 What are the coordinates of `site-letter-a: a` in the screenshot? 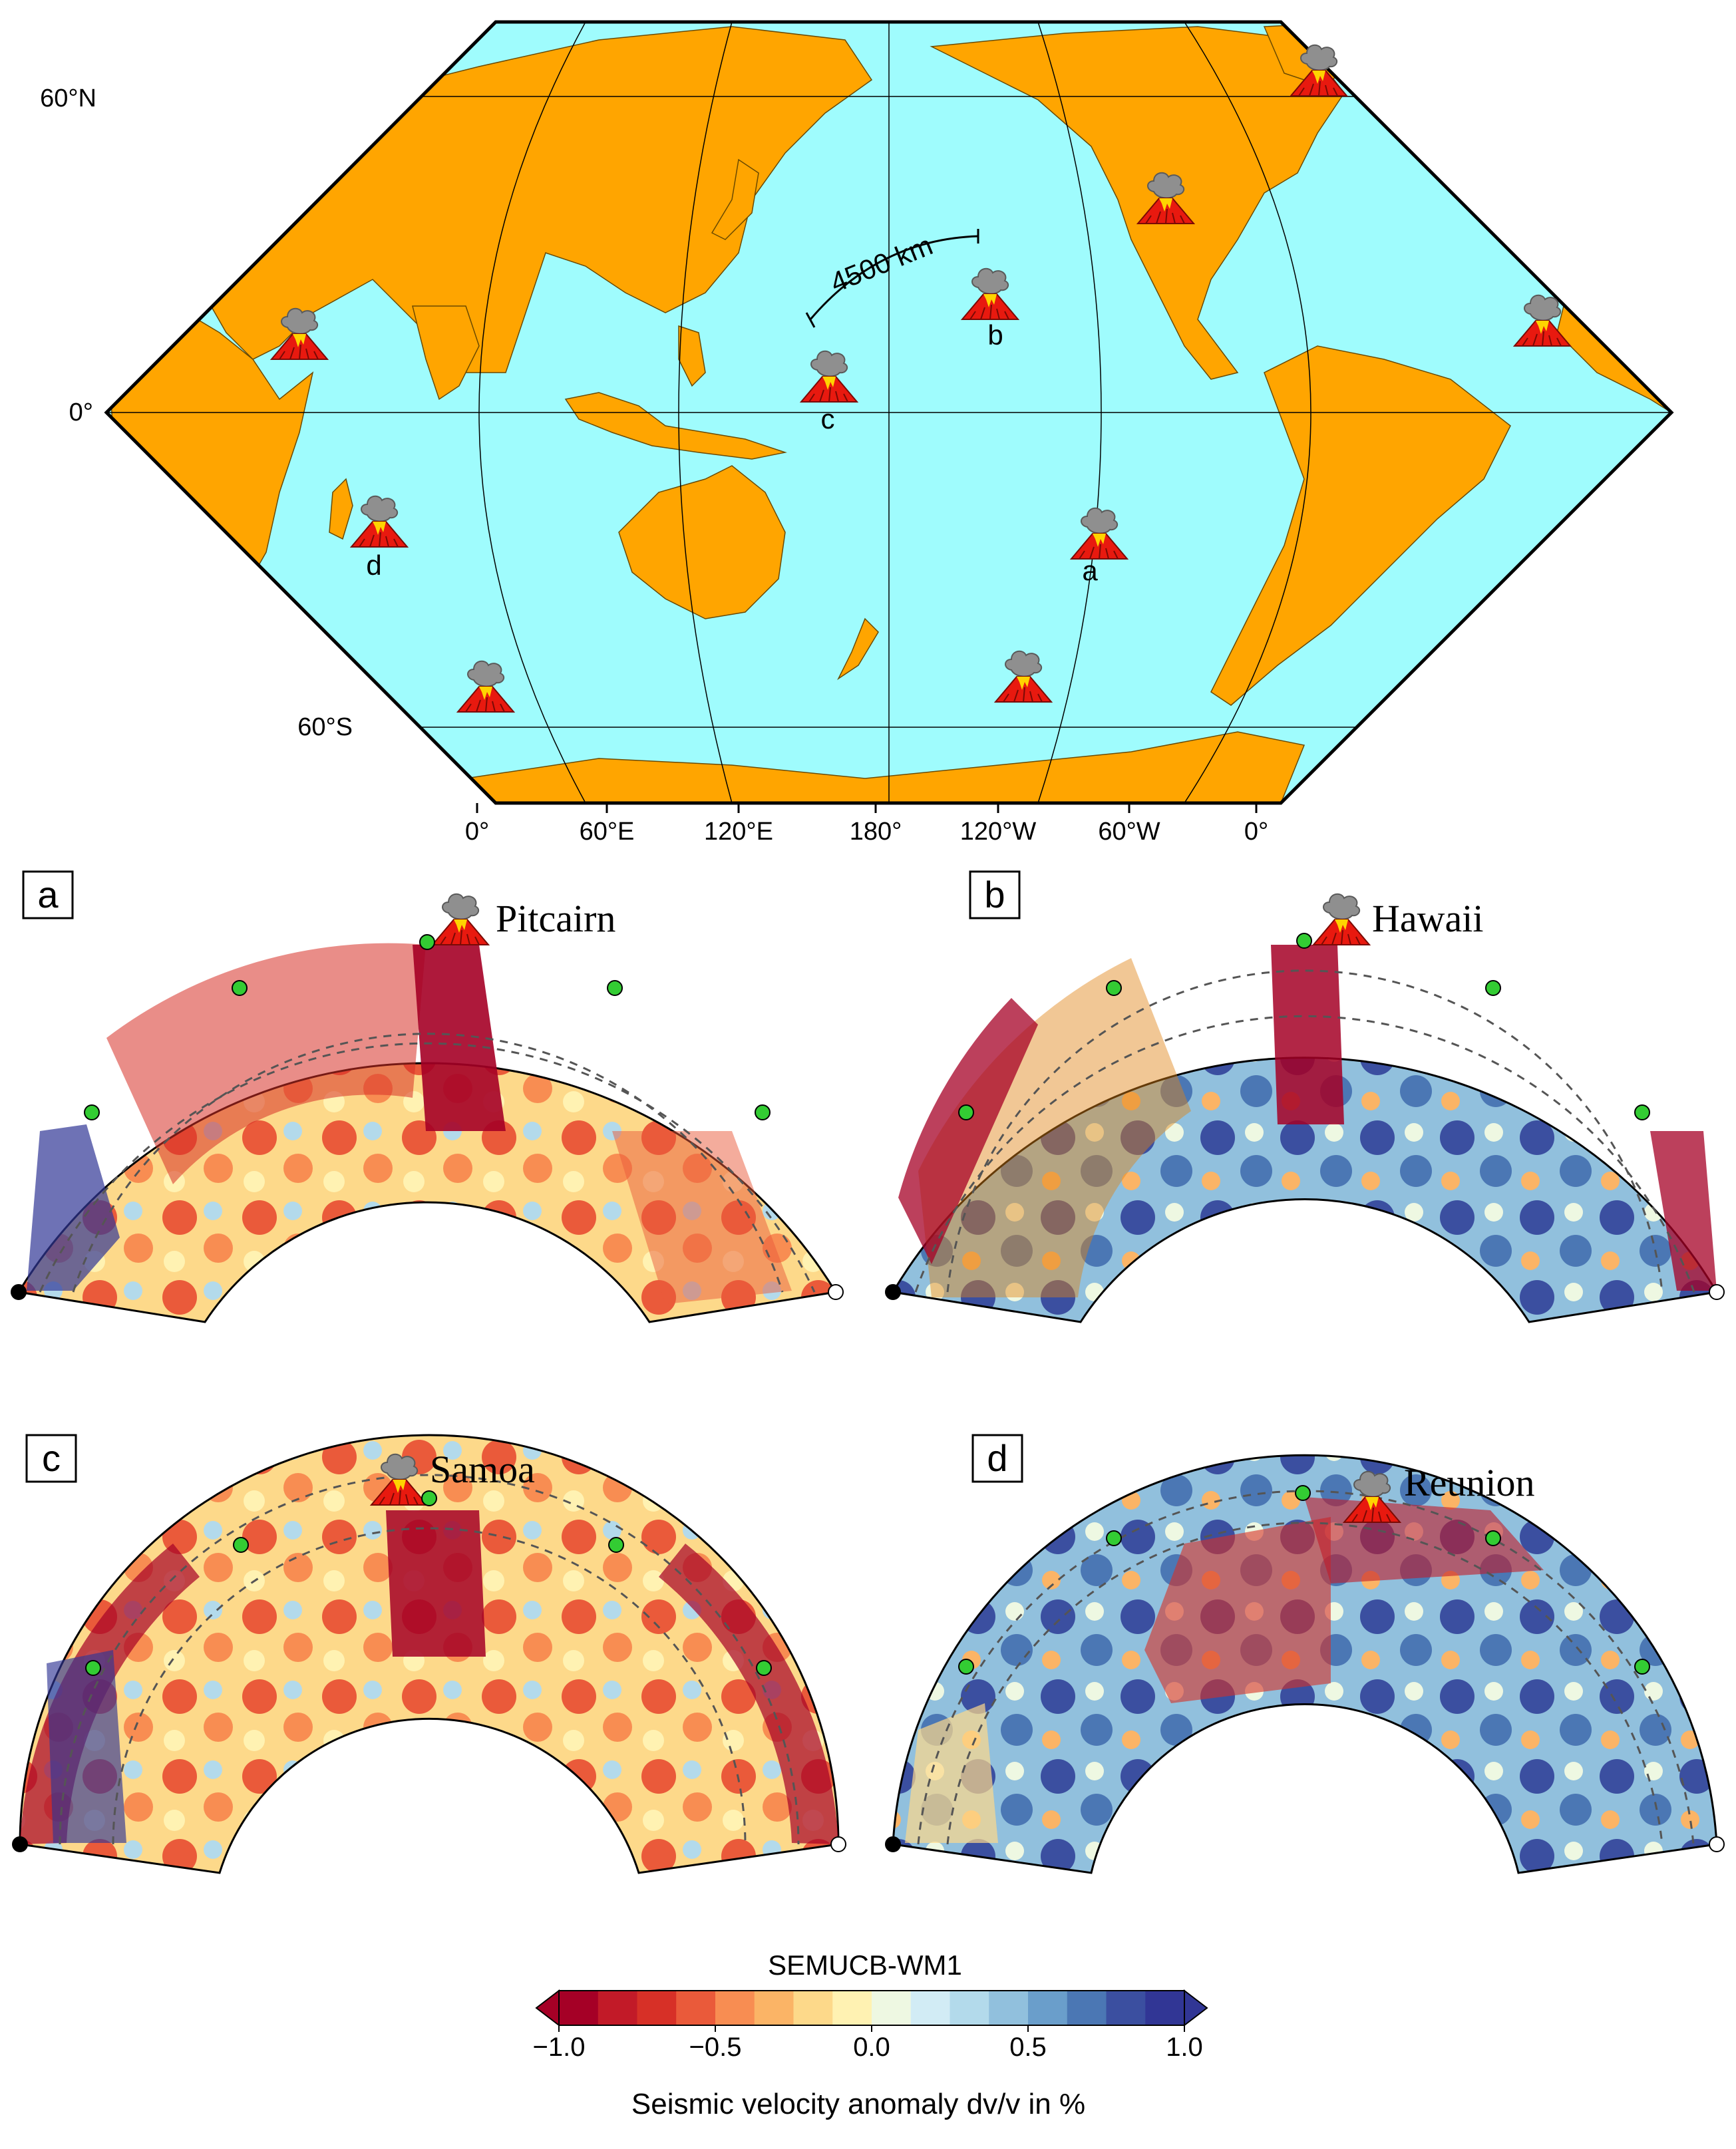 It's located at (1090, 570).